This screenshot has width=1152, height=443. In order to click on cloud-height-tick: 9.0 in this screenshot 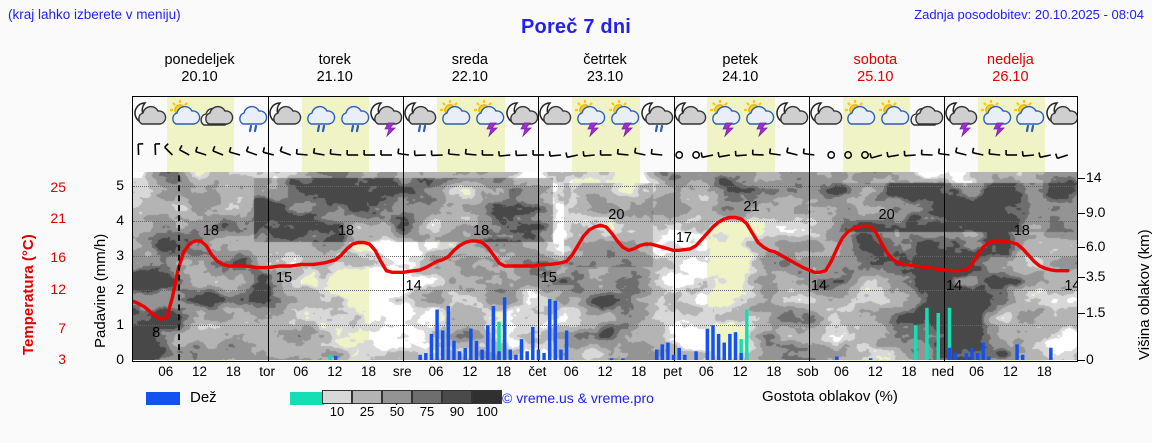, I will do `click(1096, 212)`.